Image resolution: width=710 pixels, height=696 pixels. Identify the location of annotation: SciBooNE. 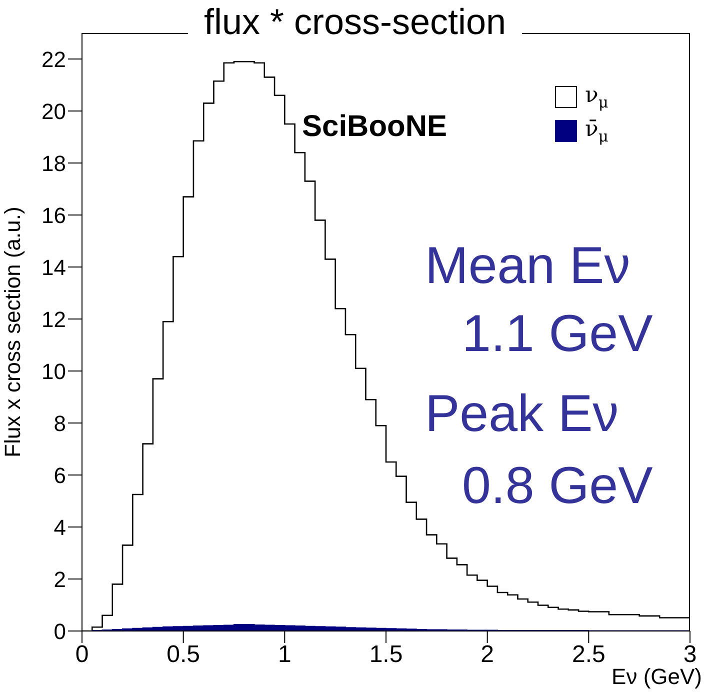
(375, 126).